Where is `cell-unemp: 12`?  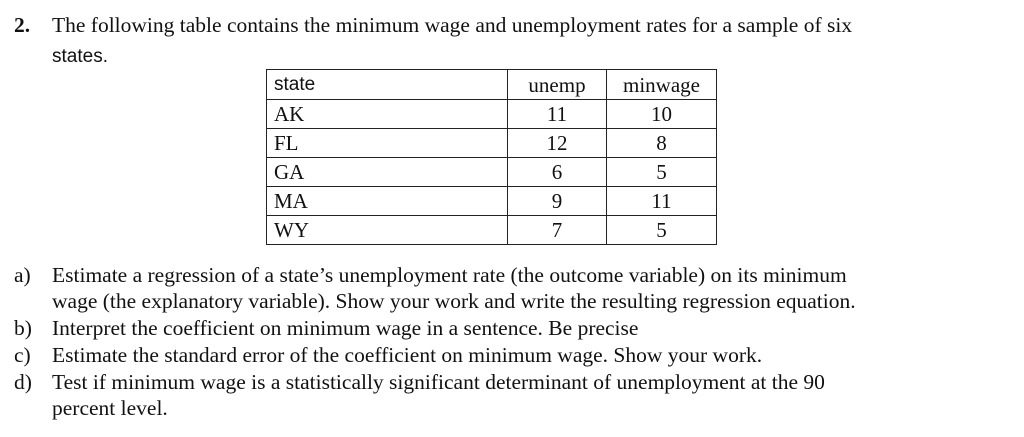
cell-unemp: 12 is located at coordinates (557, 143).